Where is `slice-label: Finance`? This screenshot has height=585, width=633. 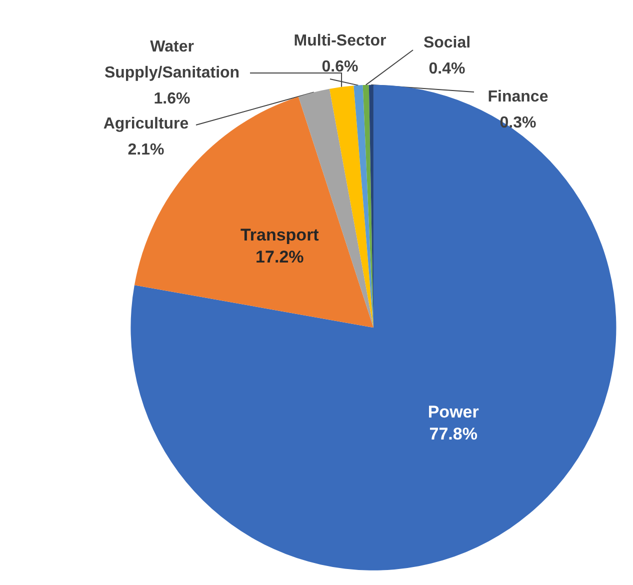 slice-label: Finance is located at coordinates (518, 97).